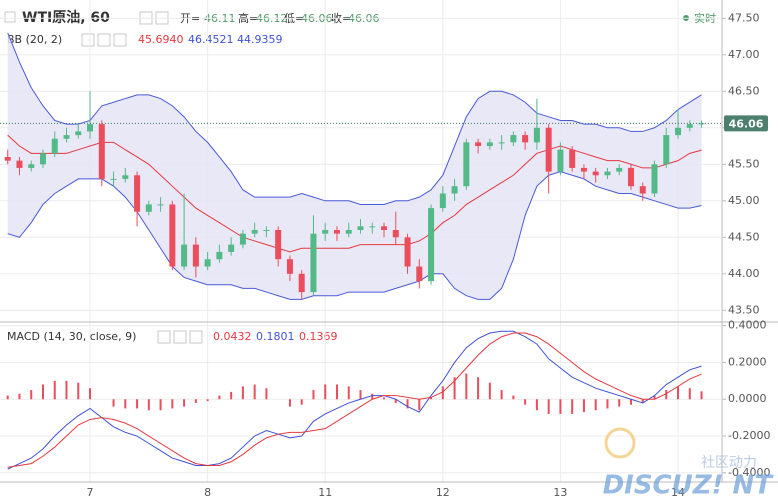  What do you see at coordinates (232, 336) in the screenshot?
I see `indicator-value: 0.0432` at bounding box center [232, 336].